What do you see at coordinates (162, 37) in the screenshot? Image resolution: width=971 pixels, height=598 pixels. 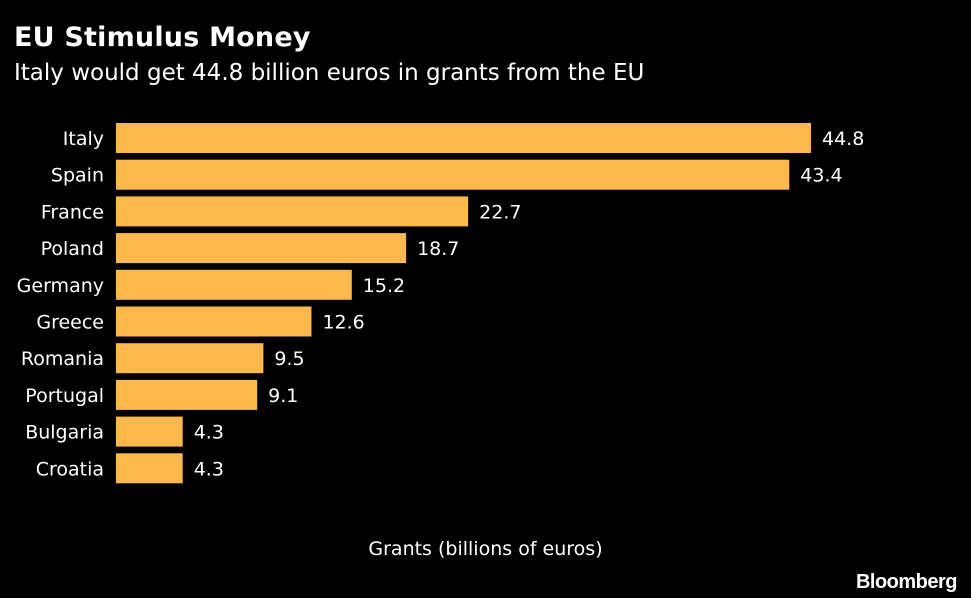 I see `chart-title: EU Stimulus Money` at bounding box center [162, 37].